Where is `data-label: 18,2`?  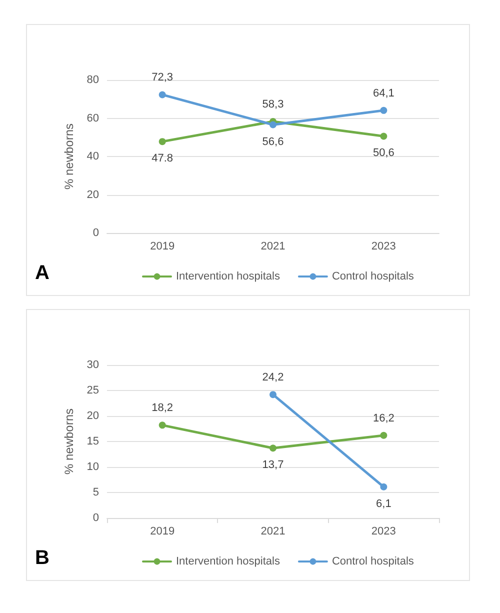
data-label: 18,2 is located at coordinates (163, 408).